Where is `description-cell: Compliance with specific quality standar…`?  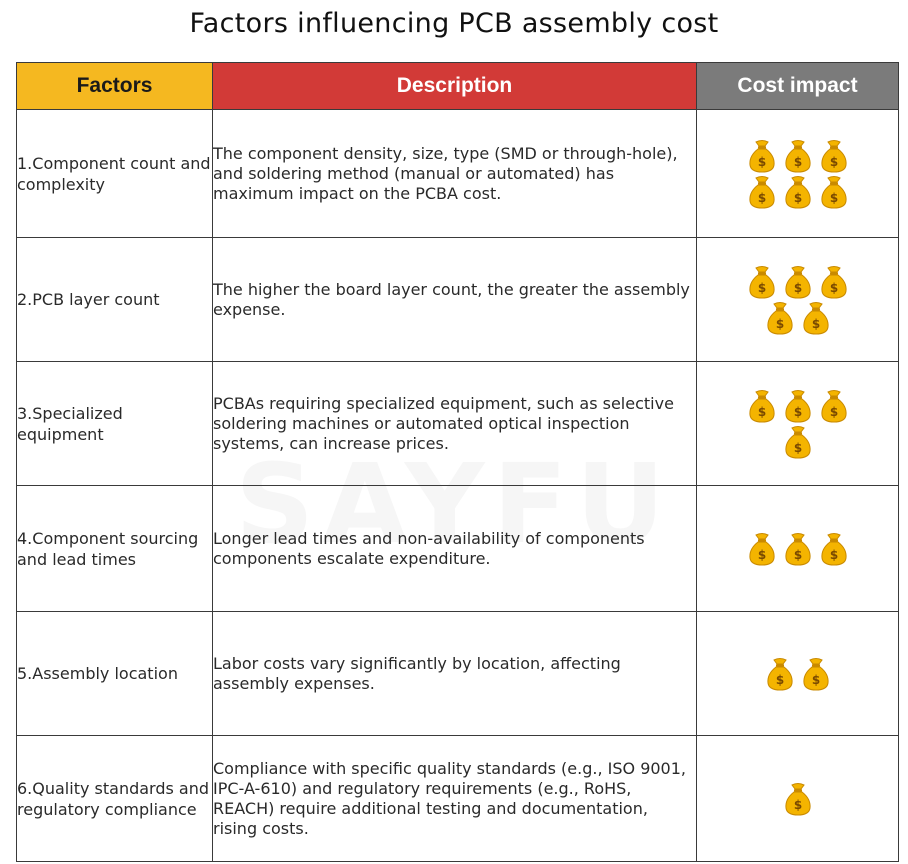
description-cell: Compliance with specific quality standar… is located at coordinates (454, 798).